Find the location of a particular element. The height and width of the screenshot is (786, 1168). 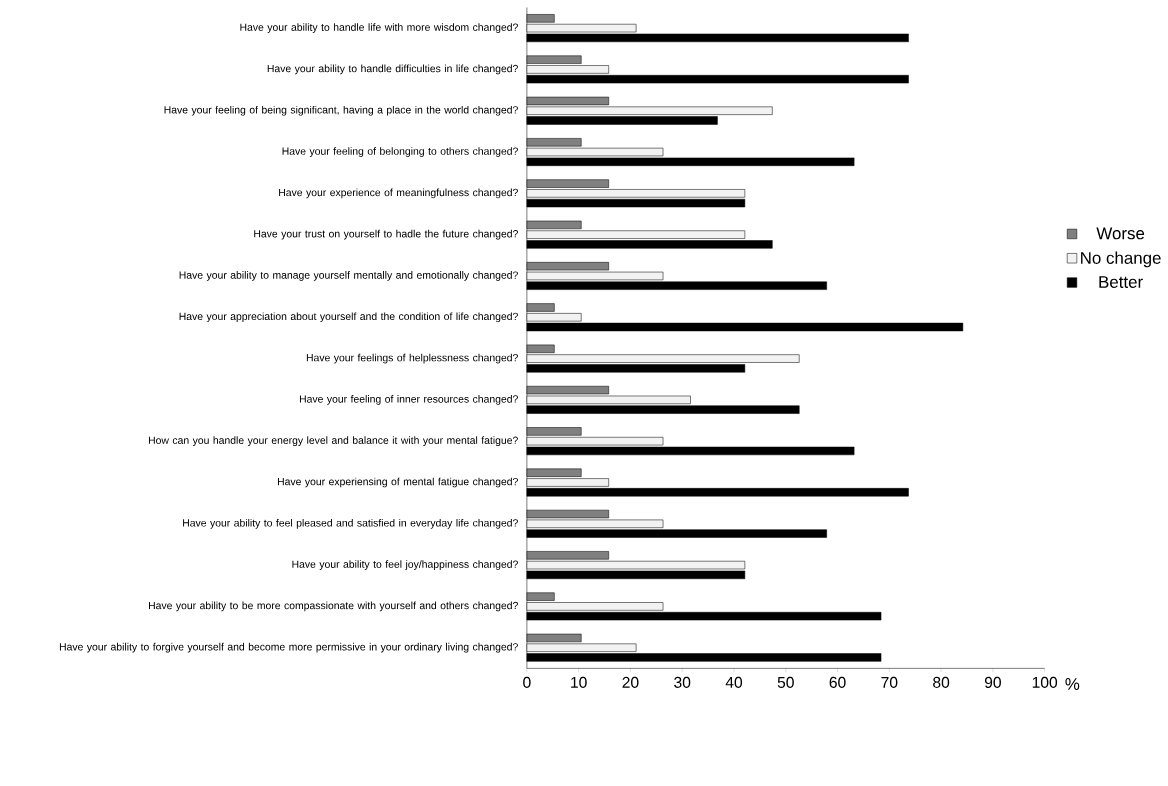

x-tick-label: 50 is located at coordinates (785, 682).